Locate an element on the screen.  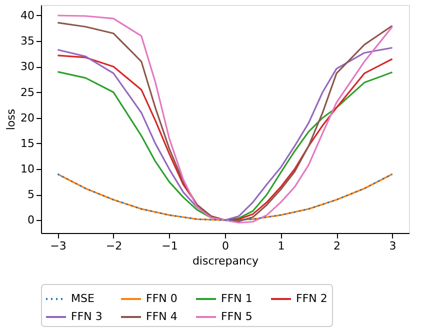
y-tick-label: 30 is located at coordinates (27, 67).